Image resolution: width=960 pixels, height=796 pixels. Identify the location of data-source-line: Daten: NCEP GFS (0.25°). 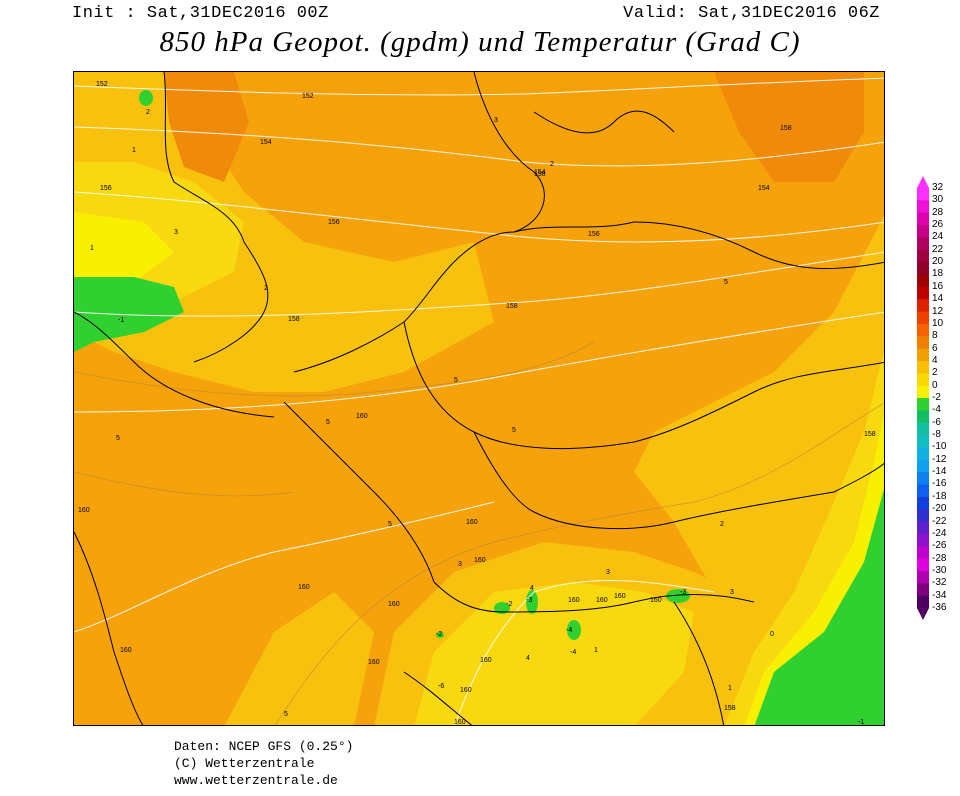
(264, 746).